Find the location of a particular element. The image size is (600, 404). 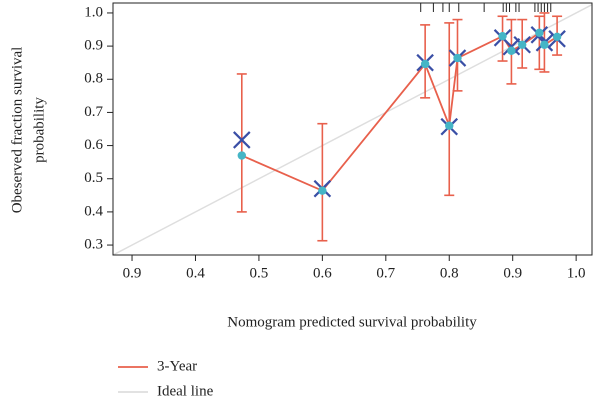

x-tick-label: 0.7 is located at coordinates (385, 273).